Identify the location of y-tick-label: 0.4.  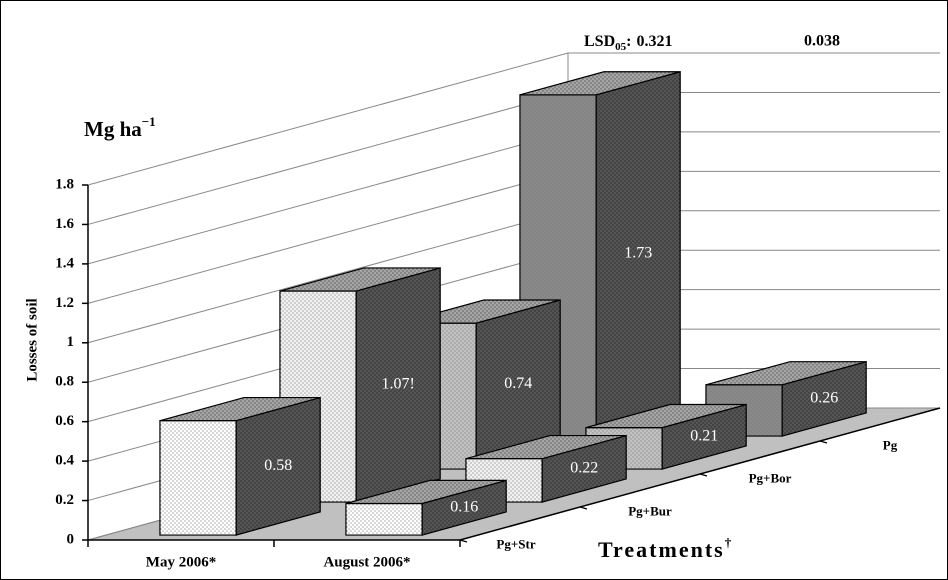
(64, 461).